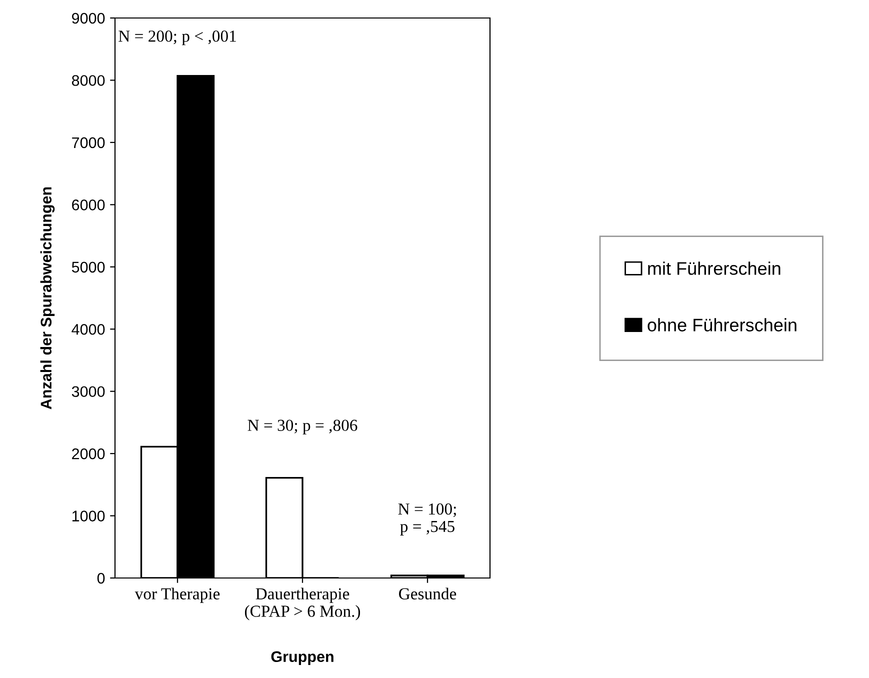  What do you see at coordinates (101, 578) in the screenshot?
I see `y-tick-label: 0` at bounding box center [101, 578].